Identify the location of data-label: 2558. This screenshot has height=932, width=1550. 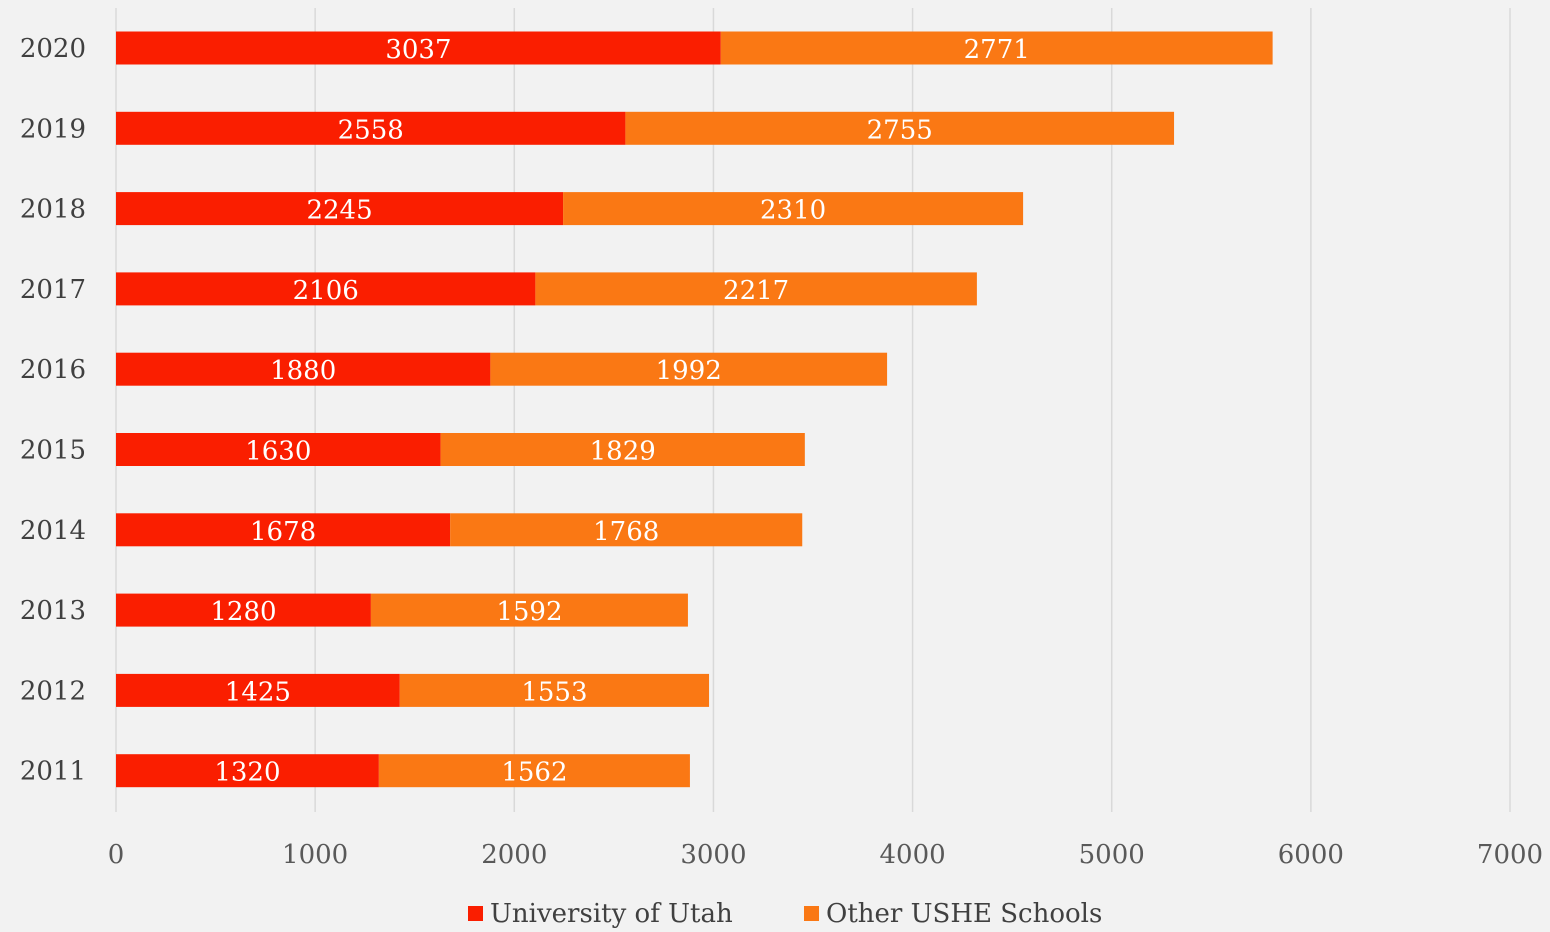
(371, 130).